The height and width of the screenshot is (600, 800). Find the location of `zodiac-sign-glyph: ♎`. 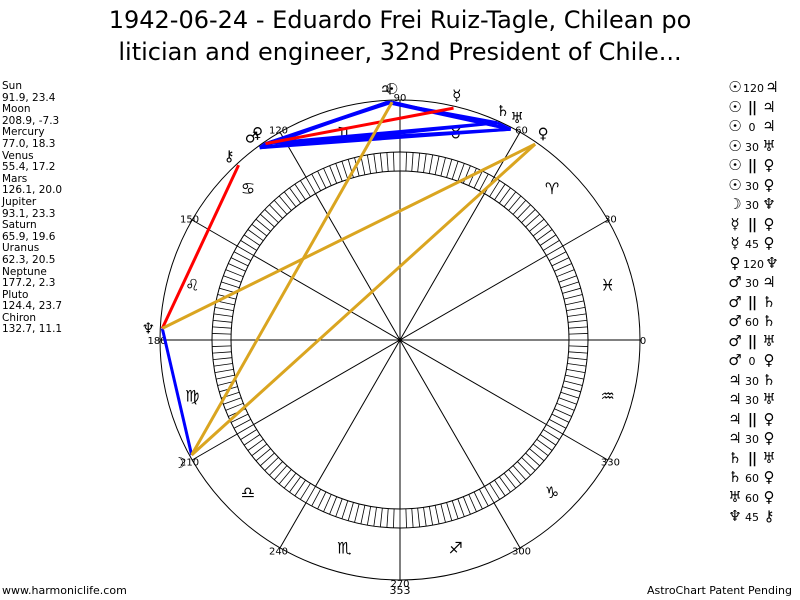

zodiac-sign-glyph: ♎ is located at coordinates (248, 492).